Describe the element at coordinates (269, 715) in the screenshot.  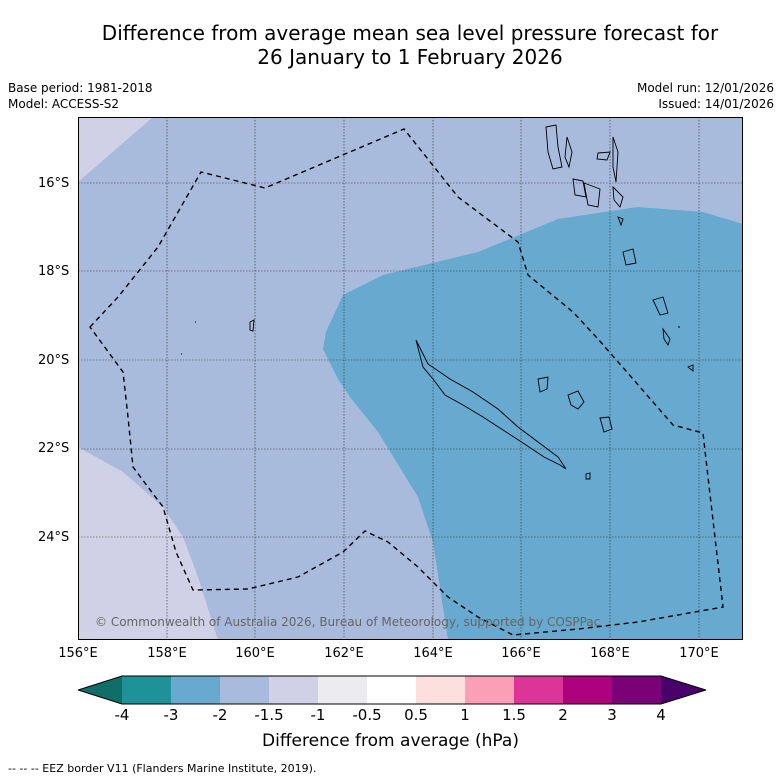
I see `colorbar-tick: -1.5` at that location.